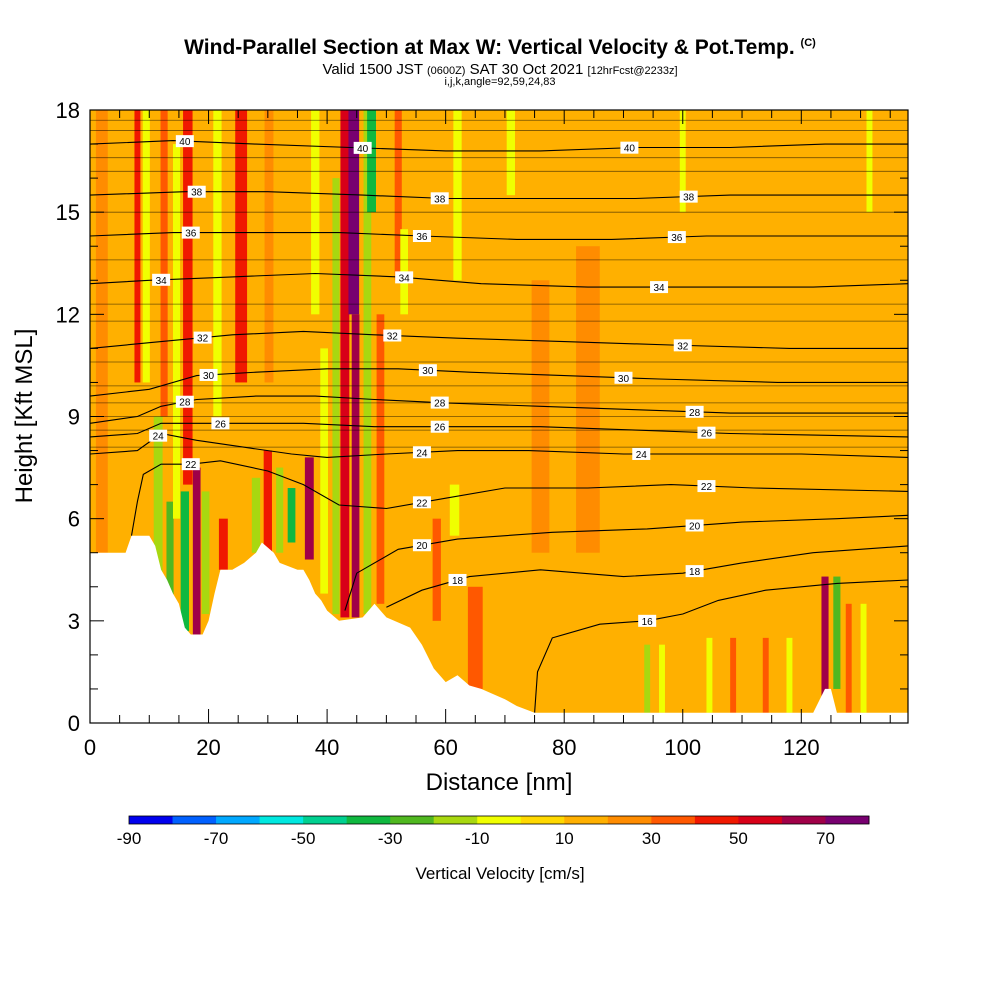 The height and width of the screenshot is (1000, 1000). I want to click on theta-label: 16, so click(648, 622).